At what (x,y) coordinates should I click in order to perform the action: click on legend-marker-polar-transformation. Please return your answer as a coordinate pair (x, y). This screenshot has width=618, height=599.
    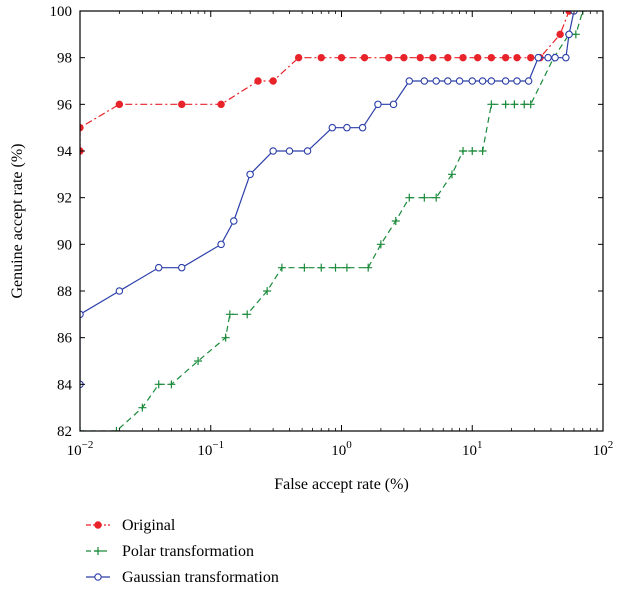
    Looking at the image, I should click on (98, 551).